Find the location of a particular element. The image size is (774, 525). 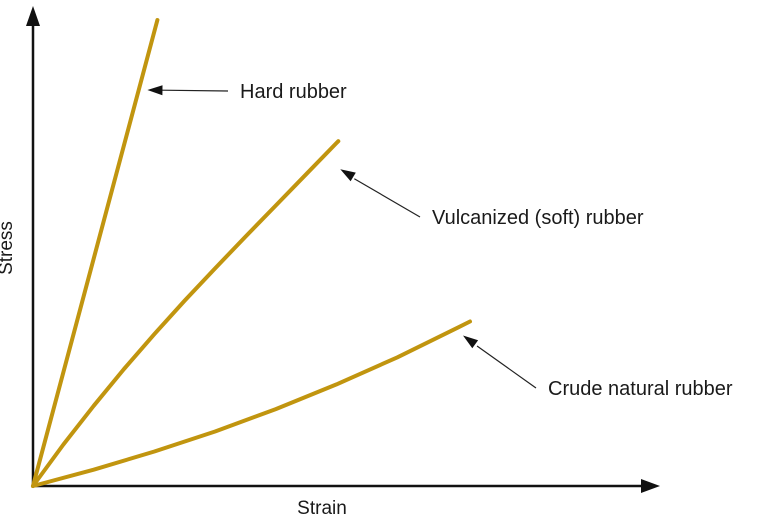

x-axis-label: Strain is located at coordinates (322, 508).